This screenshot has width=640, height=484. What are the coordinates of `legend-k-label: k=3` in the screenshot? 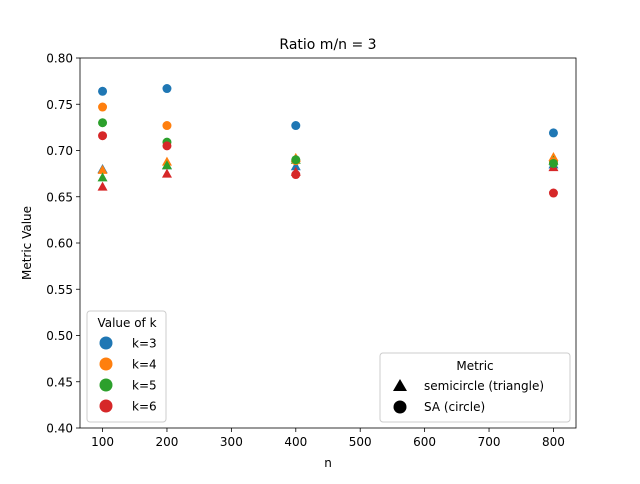 It's located at (144, 344).